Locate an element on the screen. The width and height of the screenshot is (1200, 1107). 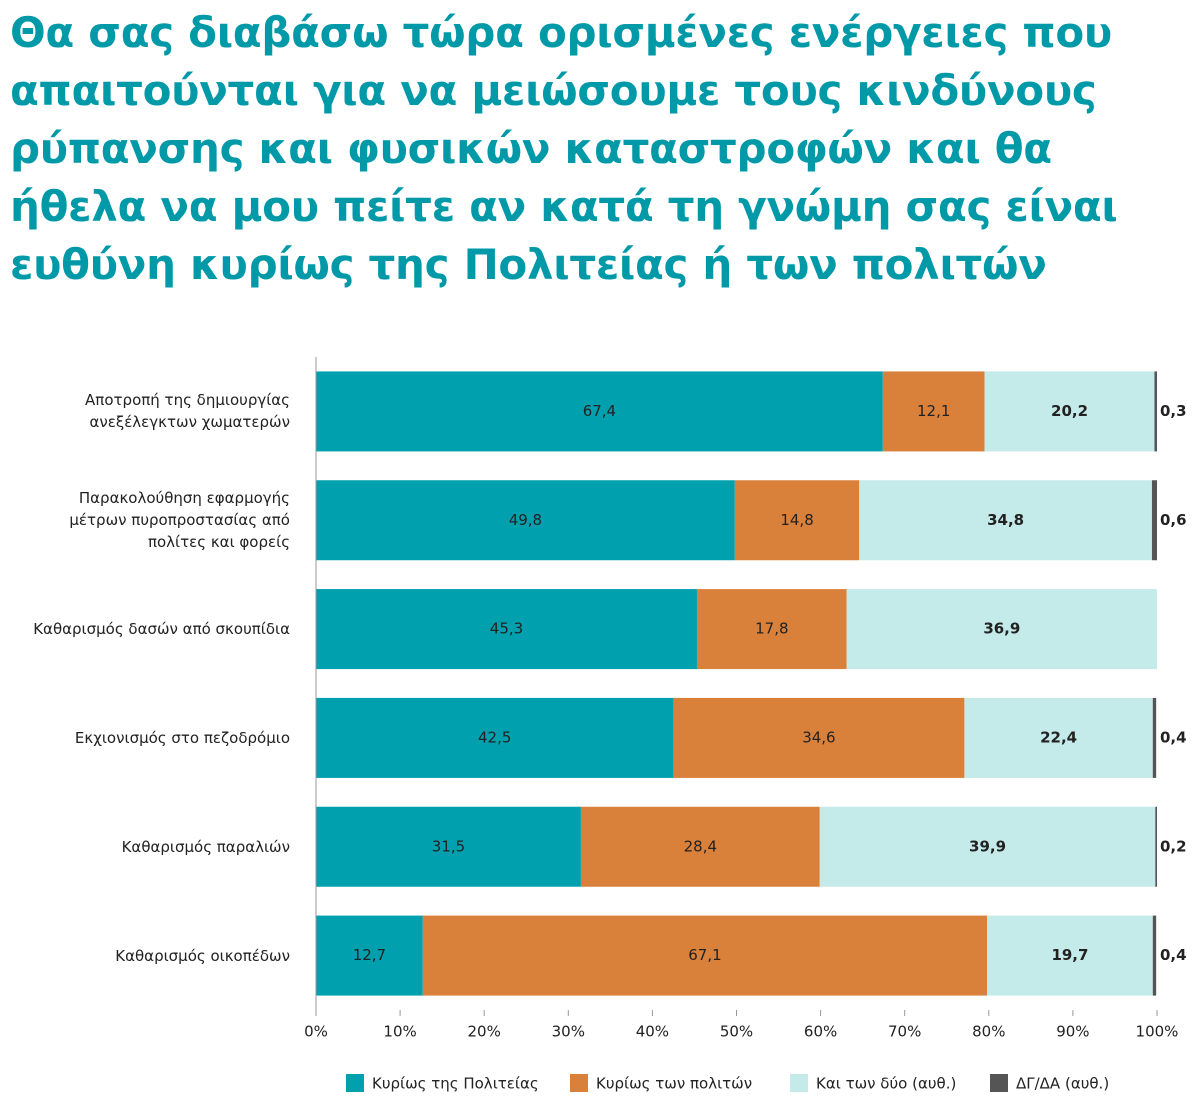
data-label: 20,2 is located at coordinates (1069, 411).